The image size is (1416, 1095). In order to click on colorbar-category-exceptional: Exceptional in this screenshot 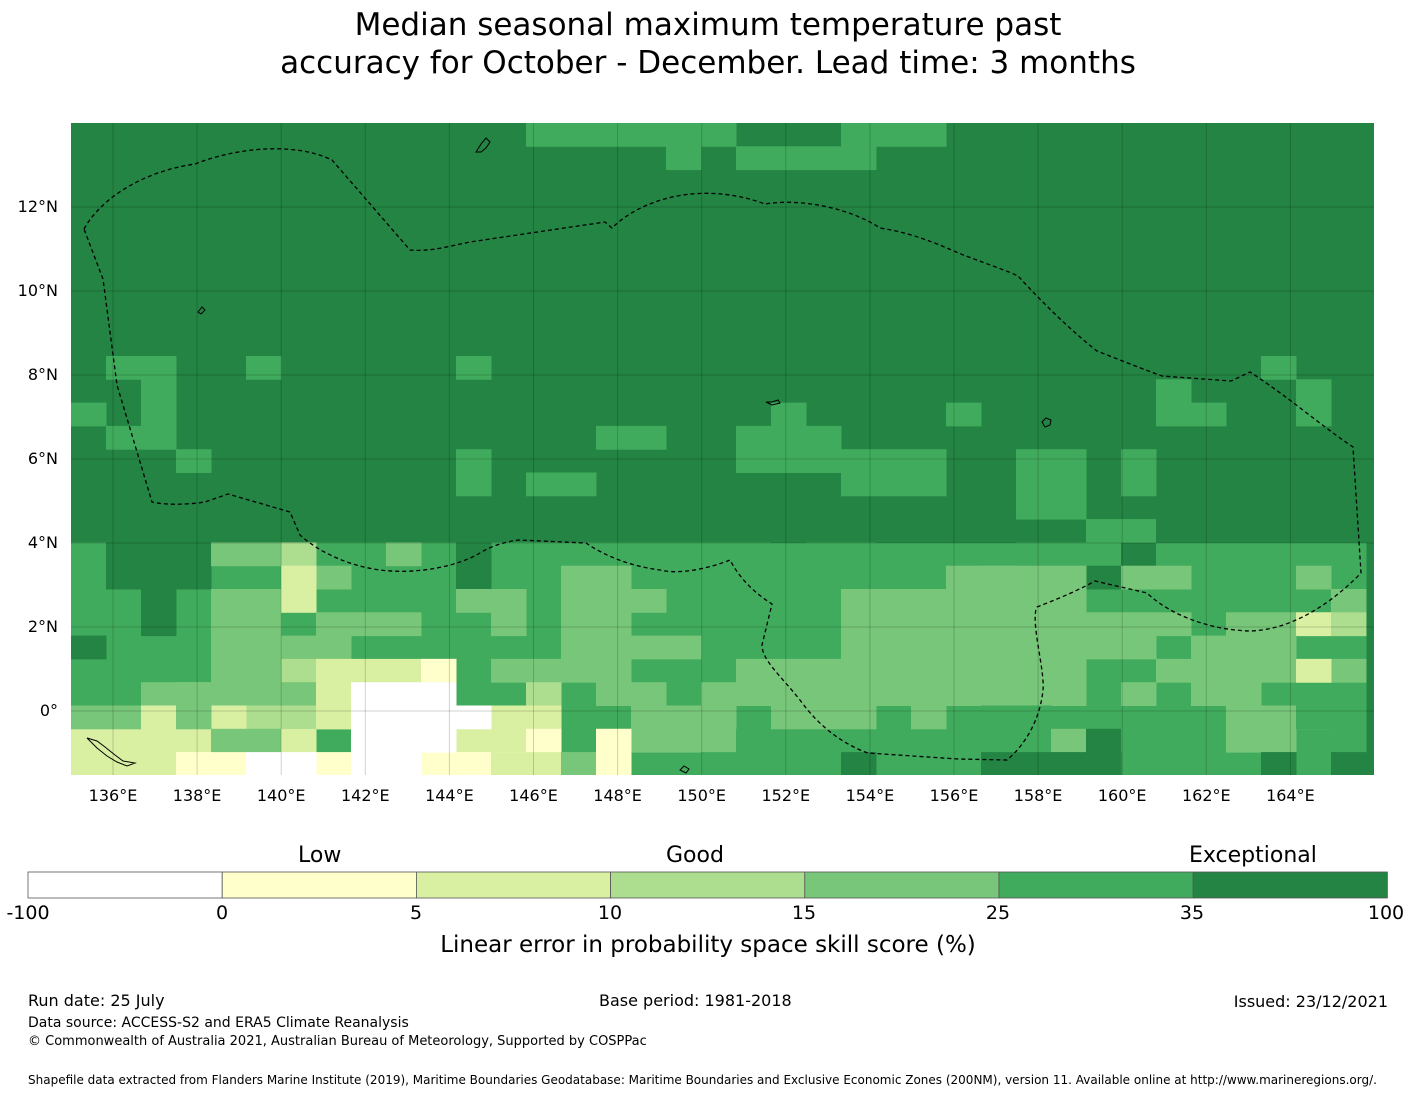, I will do `click(1253, 855)`.